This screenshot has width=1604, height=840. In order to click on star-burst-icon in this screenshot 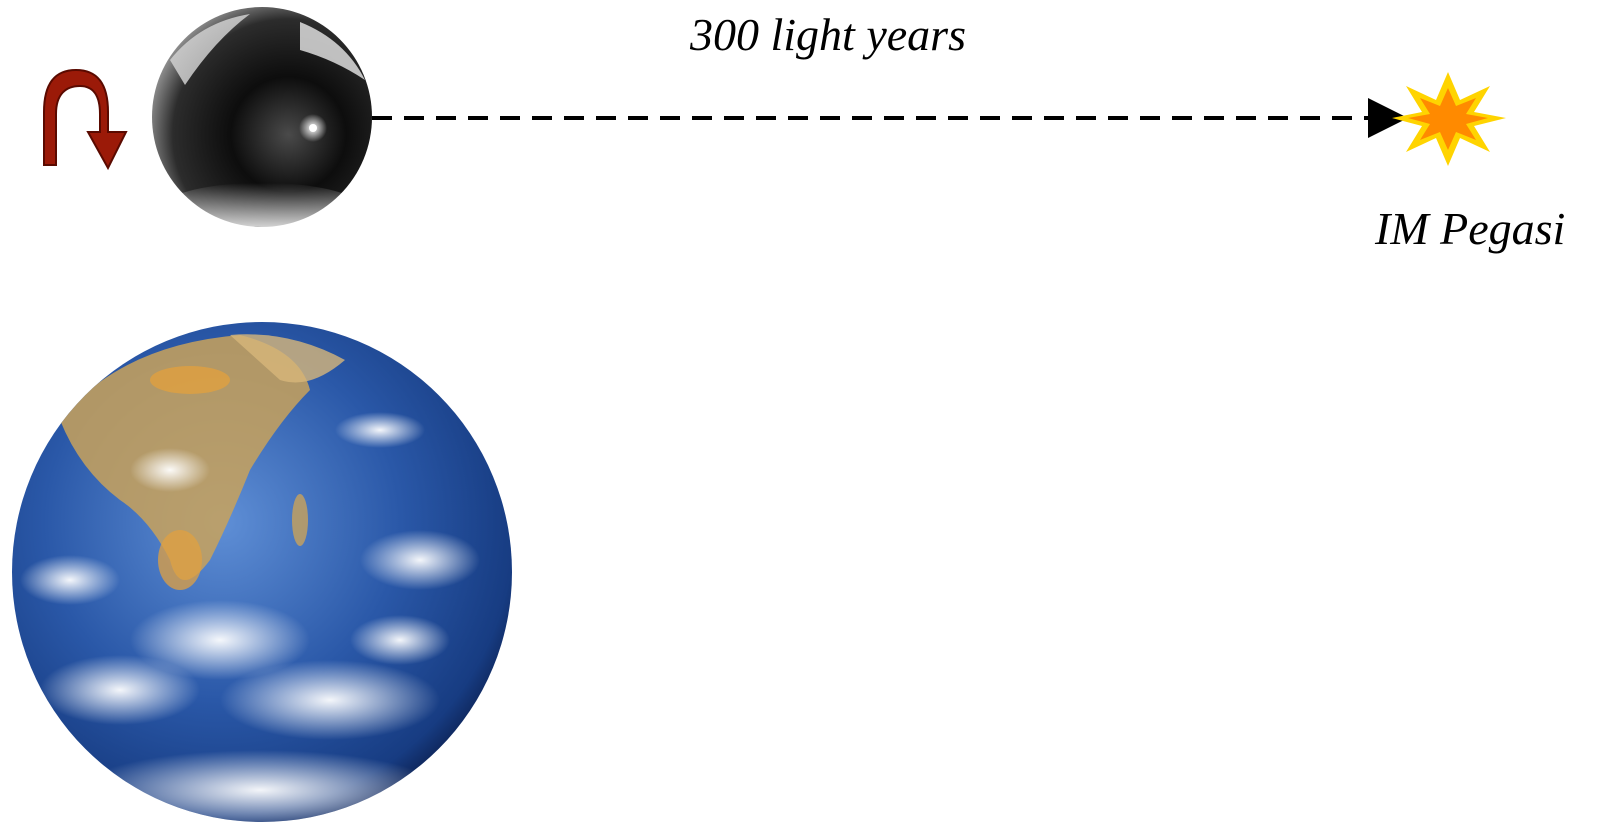, I will do `click(1449, 119)`.